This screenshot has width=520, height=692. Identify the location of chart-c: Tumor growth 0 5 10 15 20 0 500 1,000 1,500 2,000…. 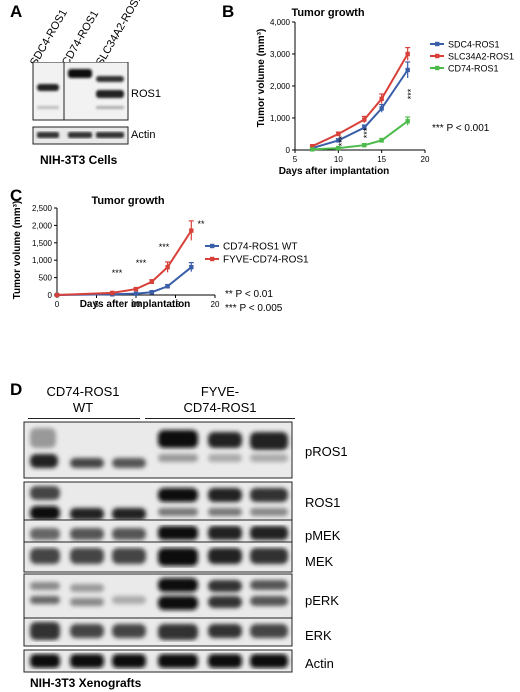
(160, 254).